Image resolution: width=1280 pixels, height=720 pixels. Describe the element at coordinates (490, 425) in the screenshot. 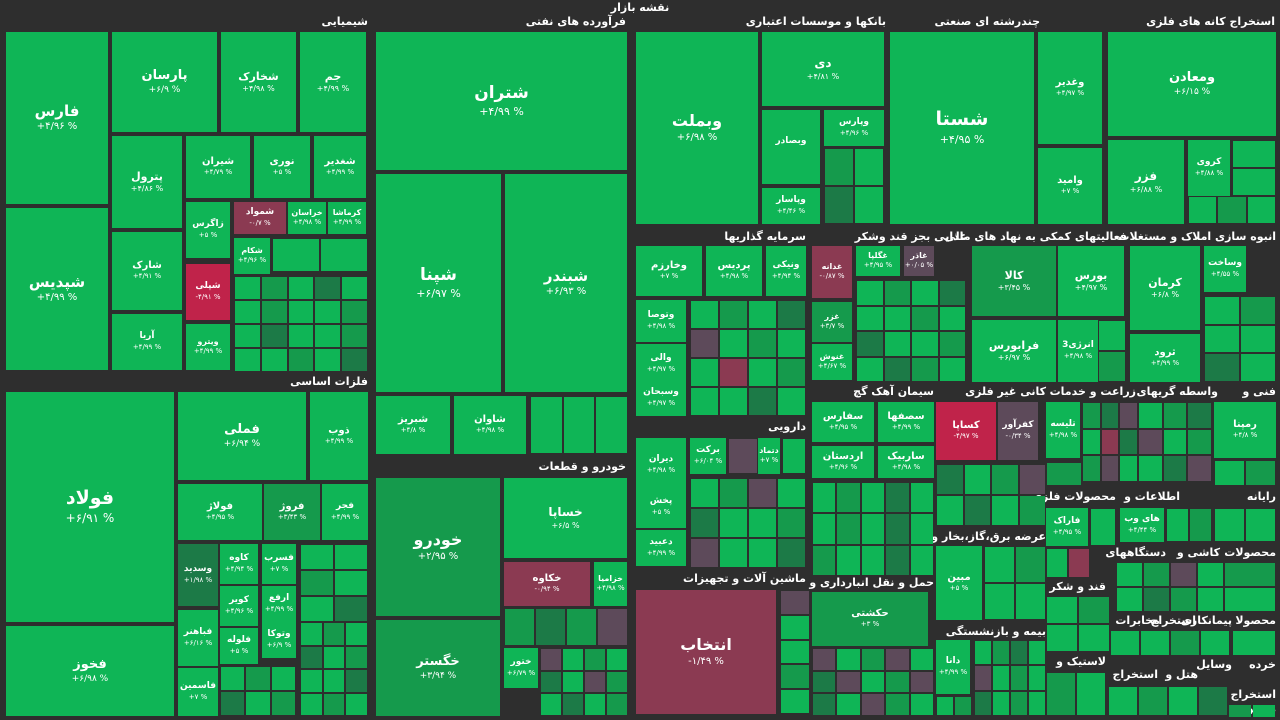

I see `treemap-tile: شاوان +۴/۹۸ %` at that location.